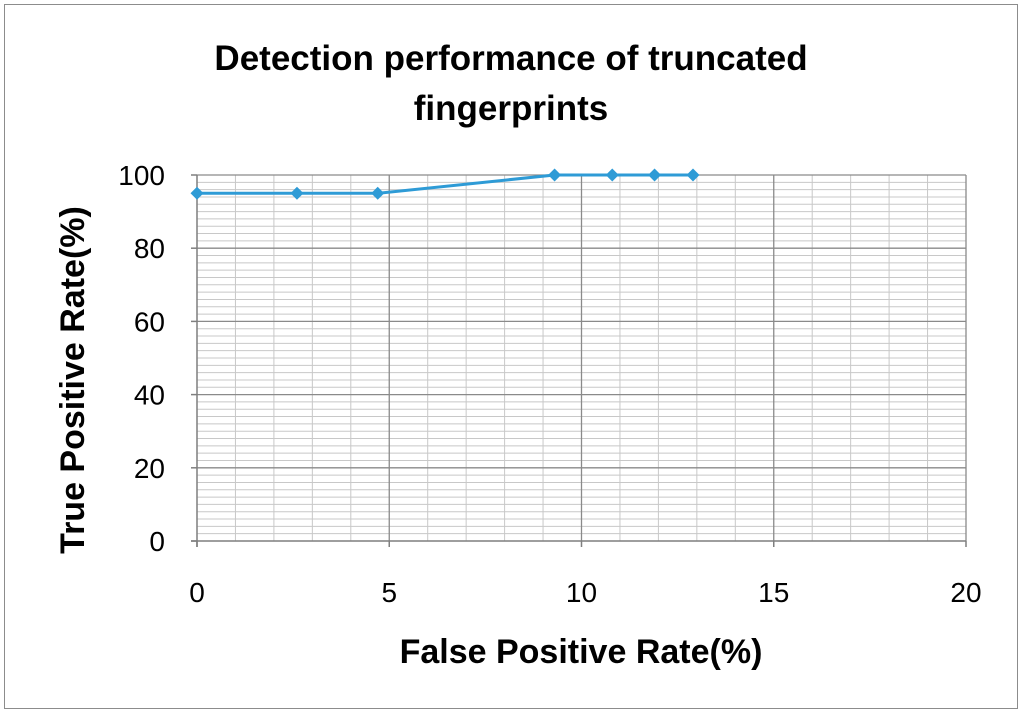  I want to click on y-tick-label: 80, so click(149, 248).